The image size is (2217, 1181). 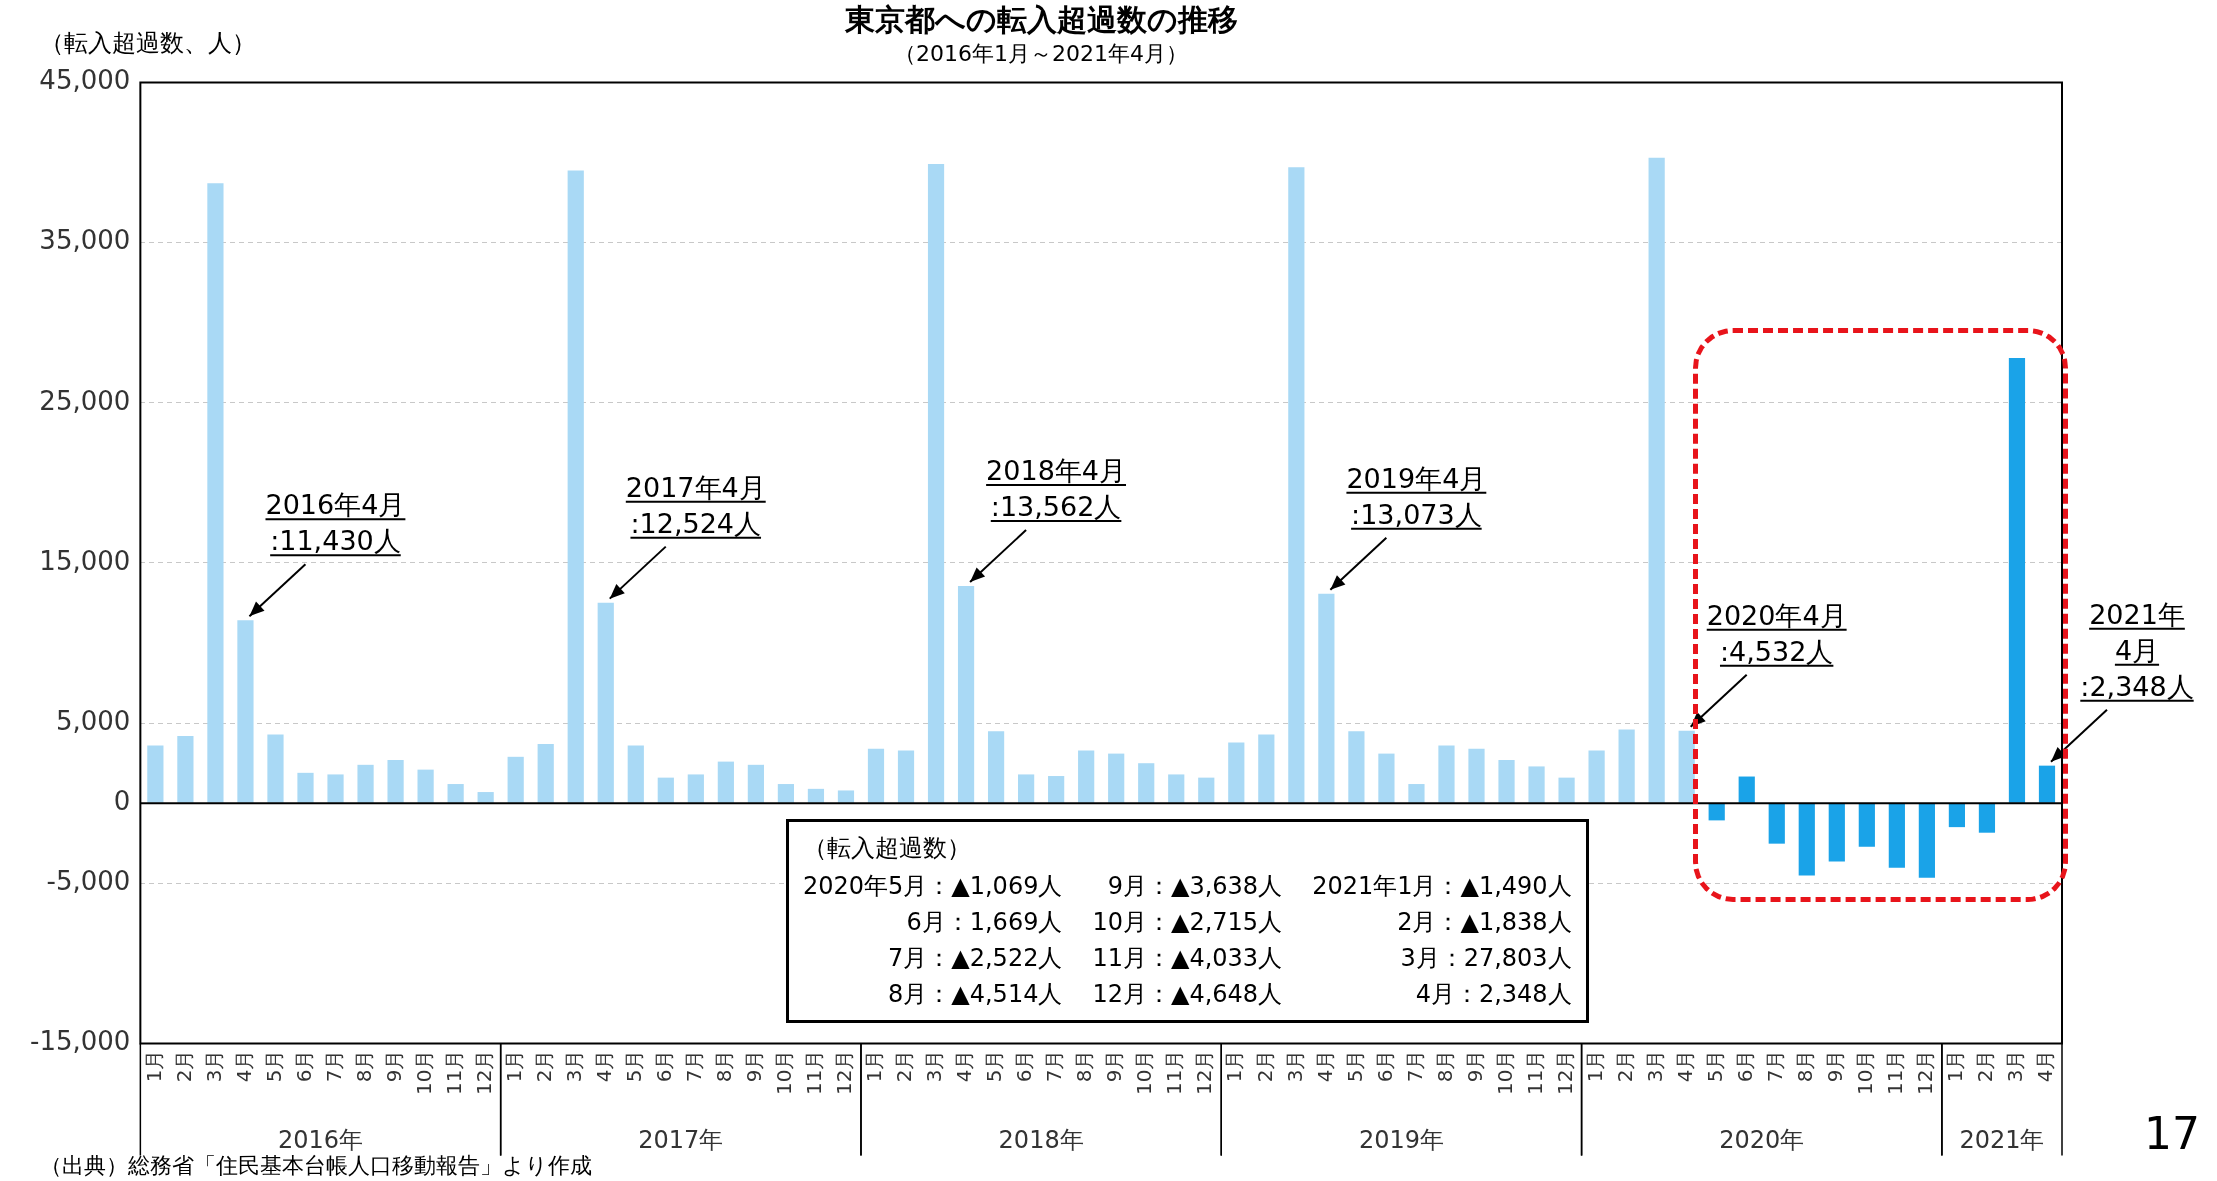 I want to click on data-label: 2021年 4月 :2,348人, so click(x=2137, y=650).